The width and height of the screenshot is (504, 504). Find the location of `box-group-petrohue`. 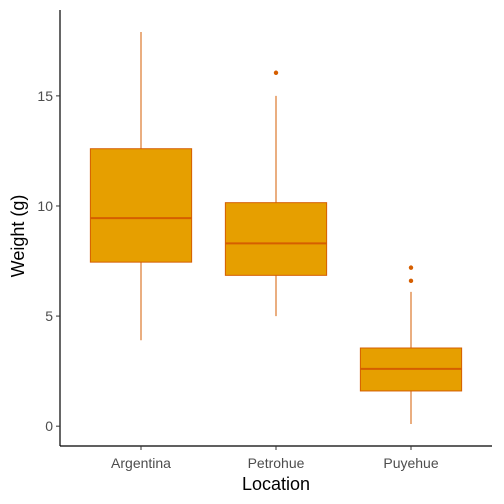

box-group-petrohue is located at coordinates (276, 193).